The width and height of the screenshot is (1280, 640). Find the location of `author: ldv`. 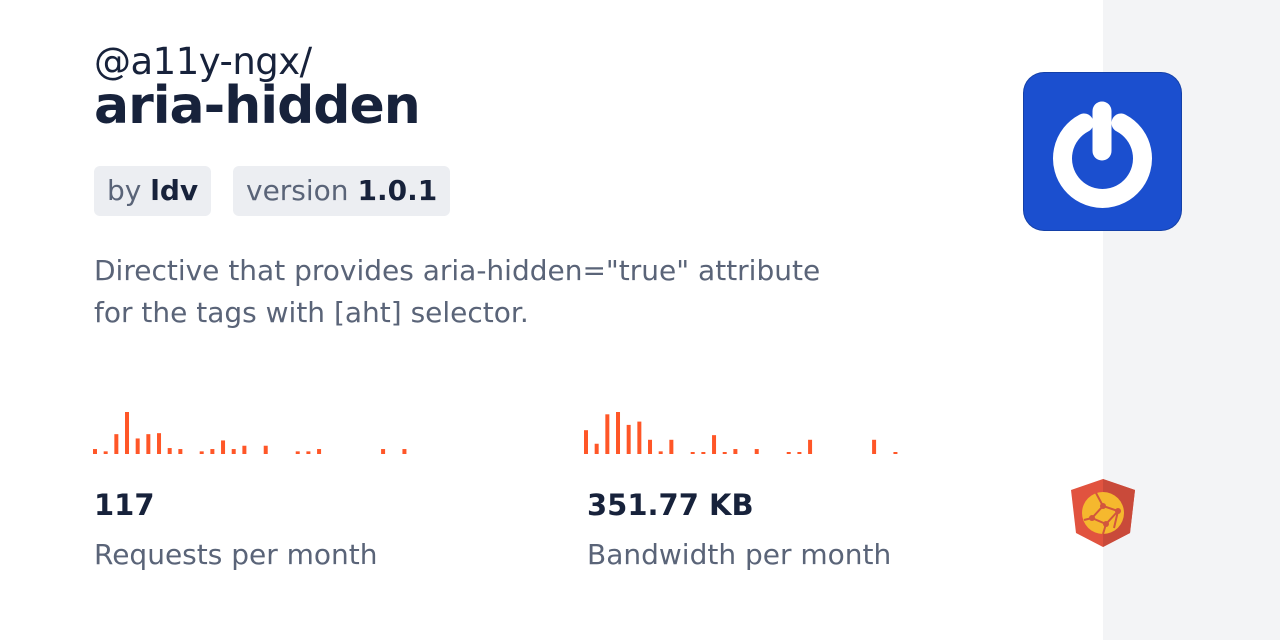

author: ldv is located at coordinates (174, 190).